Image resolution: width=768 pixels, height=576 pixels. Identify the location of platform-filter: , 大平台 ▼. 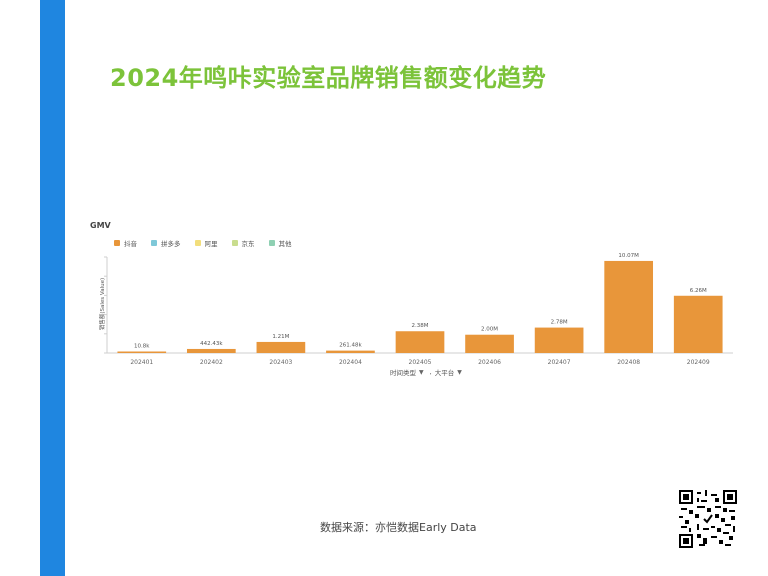
(446, 372).